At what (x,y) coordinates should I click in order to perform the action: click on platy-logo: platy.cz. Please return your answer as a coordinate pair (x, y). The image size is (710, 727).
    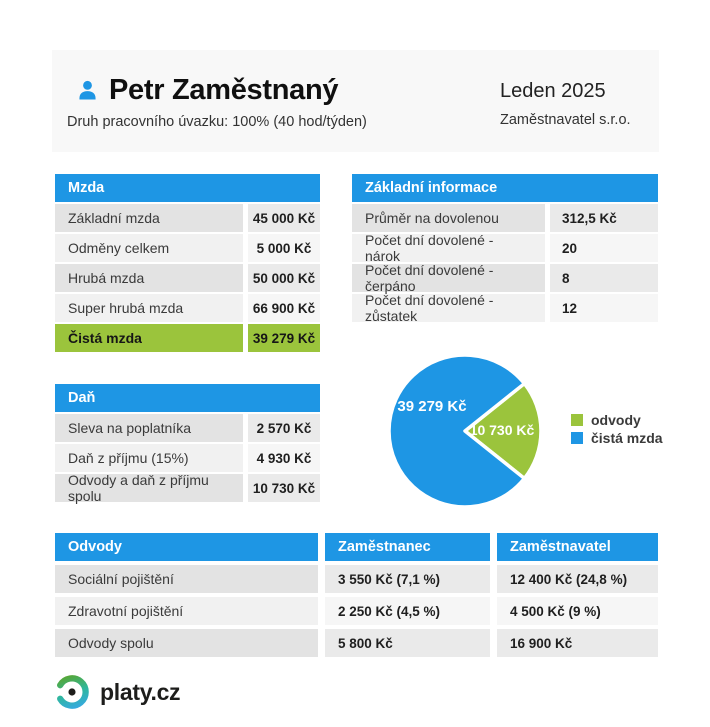
    Looking at the image, I should click on (116, 692).